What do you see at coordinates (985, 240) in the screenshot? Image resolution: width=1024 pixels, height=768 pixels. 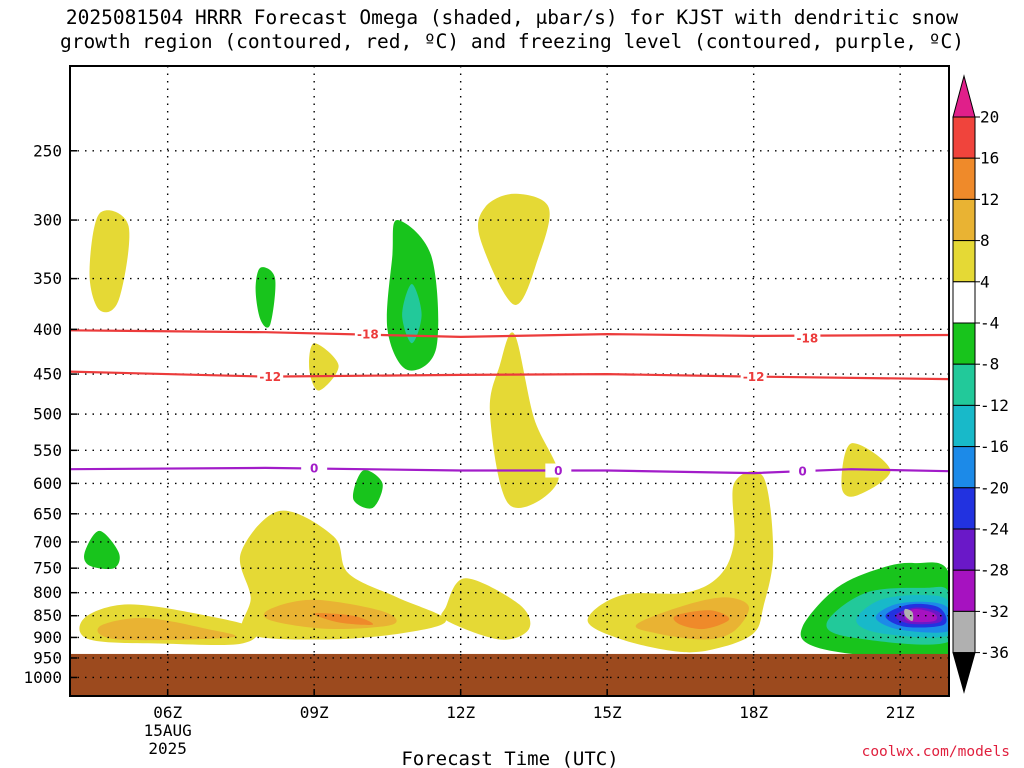 I see `colorbar-label: 8` at bounding box center [985, 240].